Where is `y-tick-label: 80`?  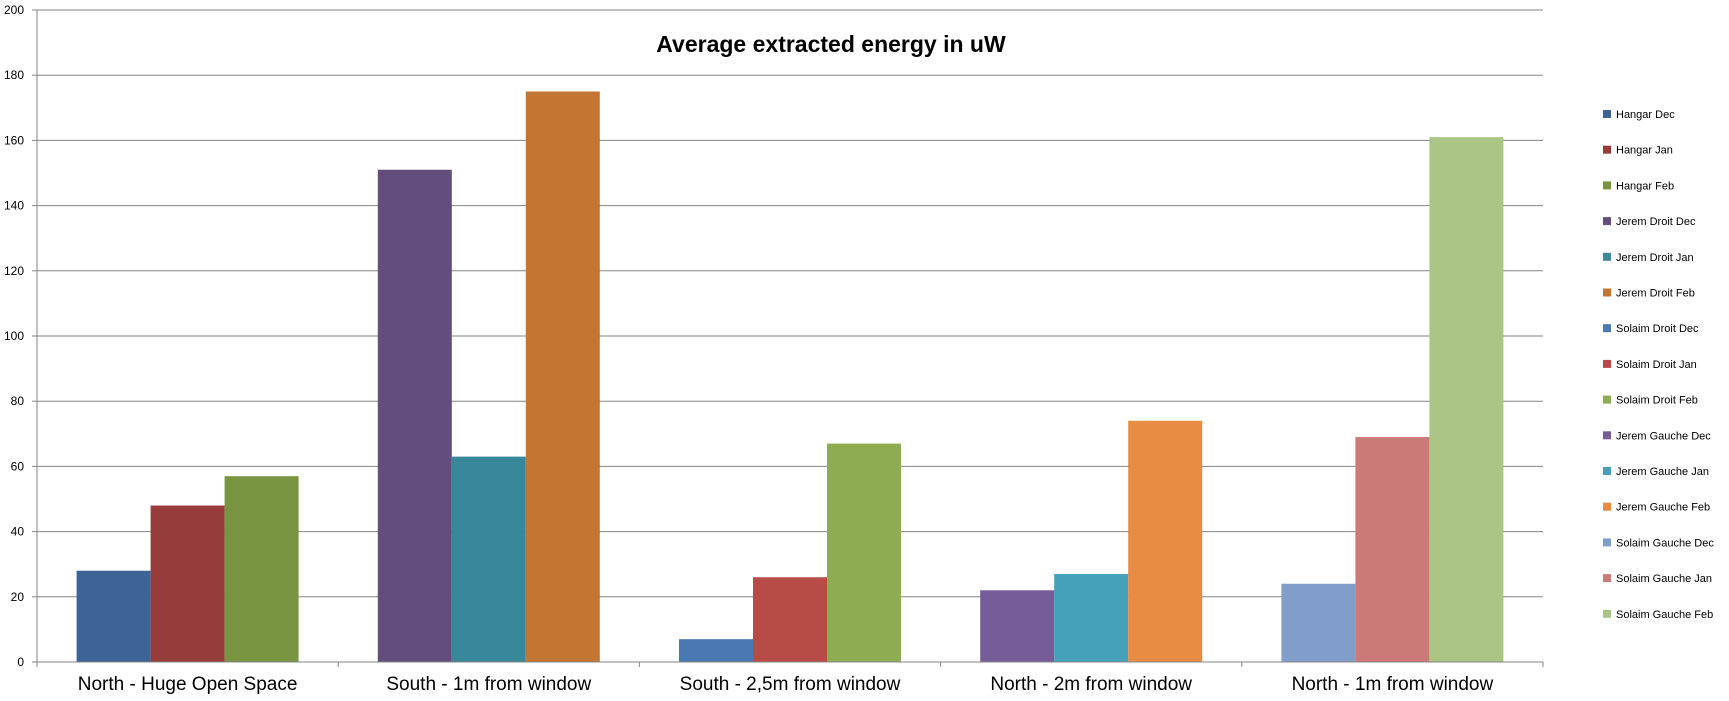
y-tick-label: 80 is located at coordinates (18, 401).